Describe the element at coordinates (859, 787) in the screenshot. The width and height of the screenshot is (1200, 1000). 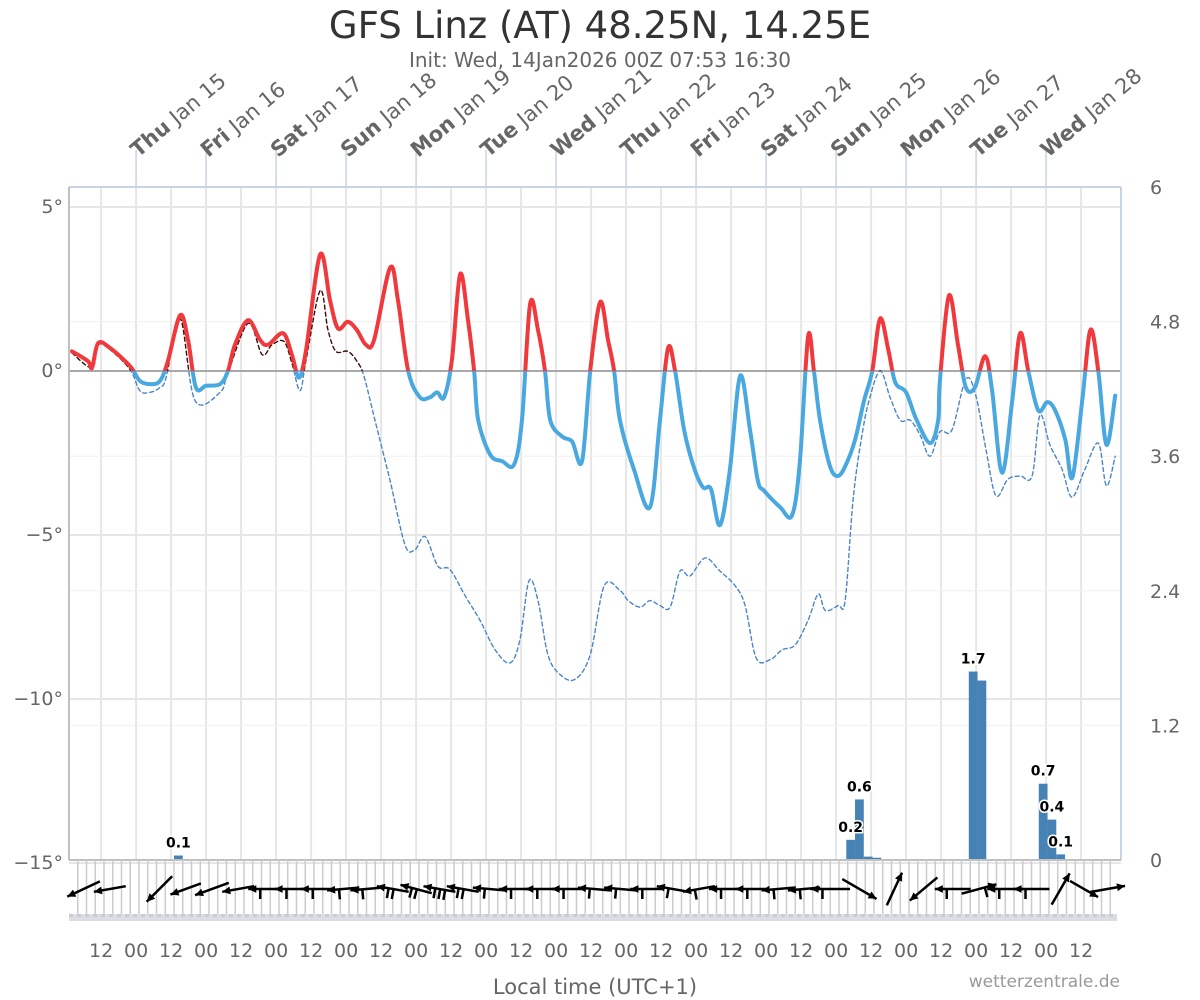
I see `precip-label: 0.6` at that location.